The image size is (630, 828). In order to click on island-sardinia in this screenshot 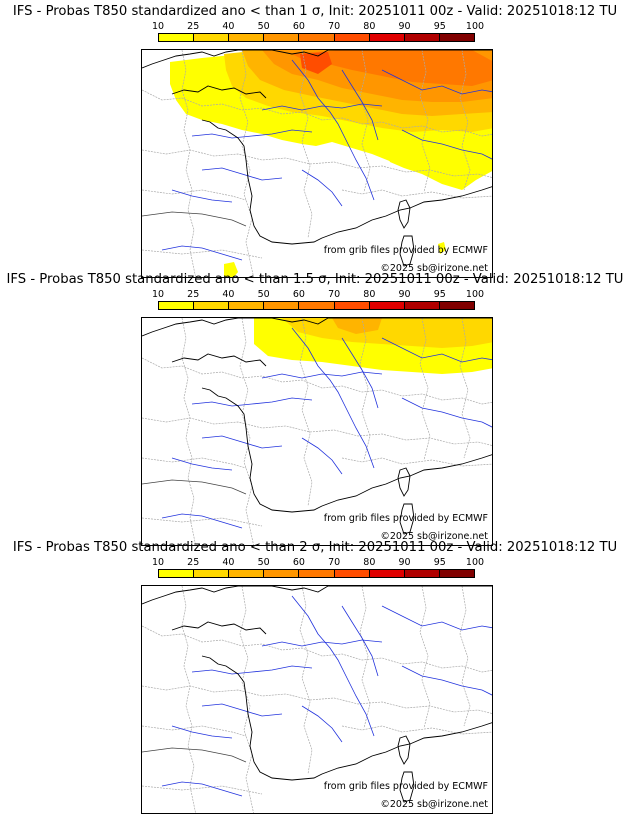, I will do `click(407, 787)`.